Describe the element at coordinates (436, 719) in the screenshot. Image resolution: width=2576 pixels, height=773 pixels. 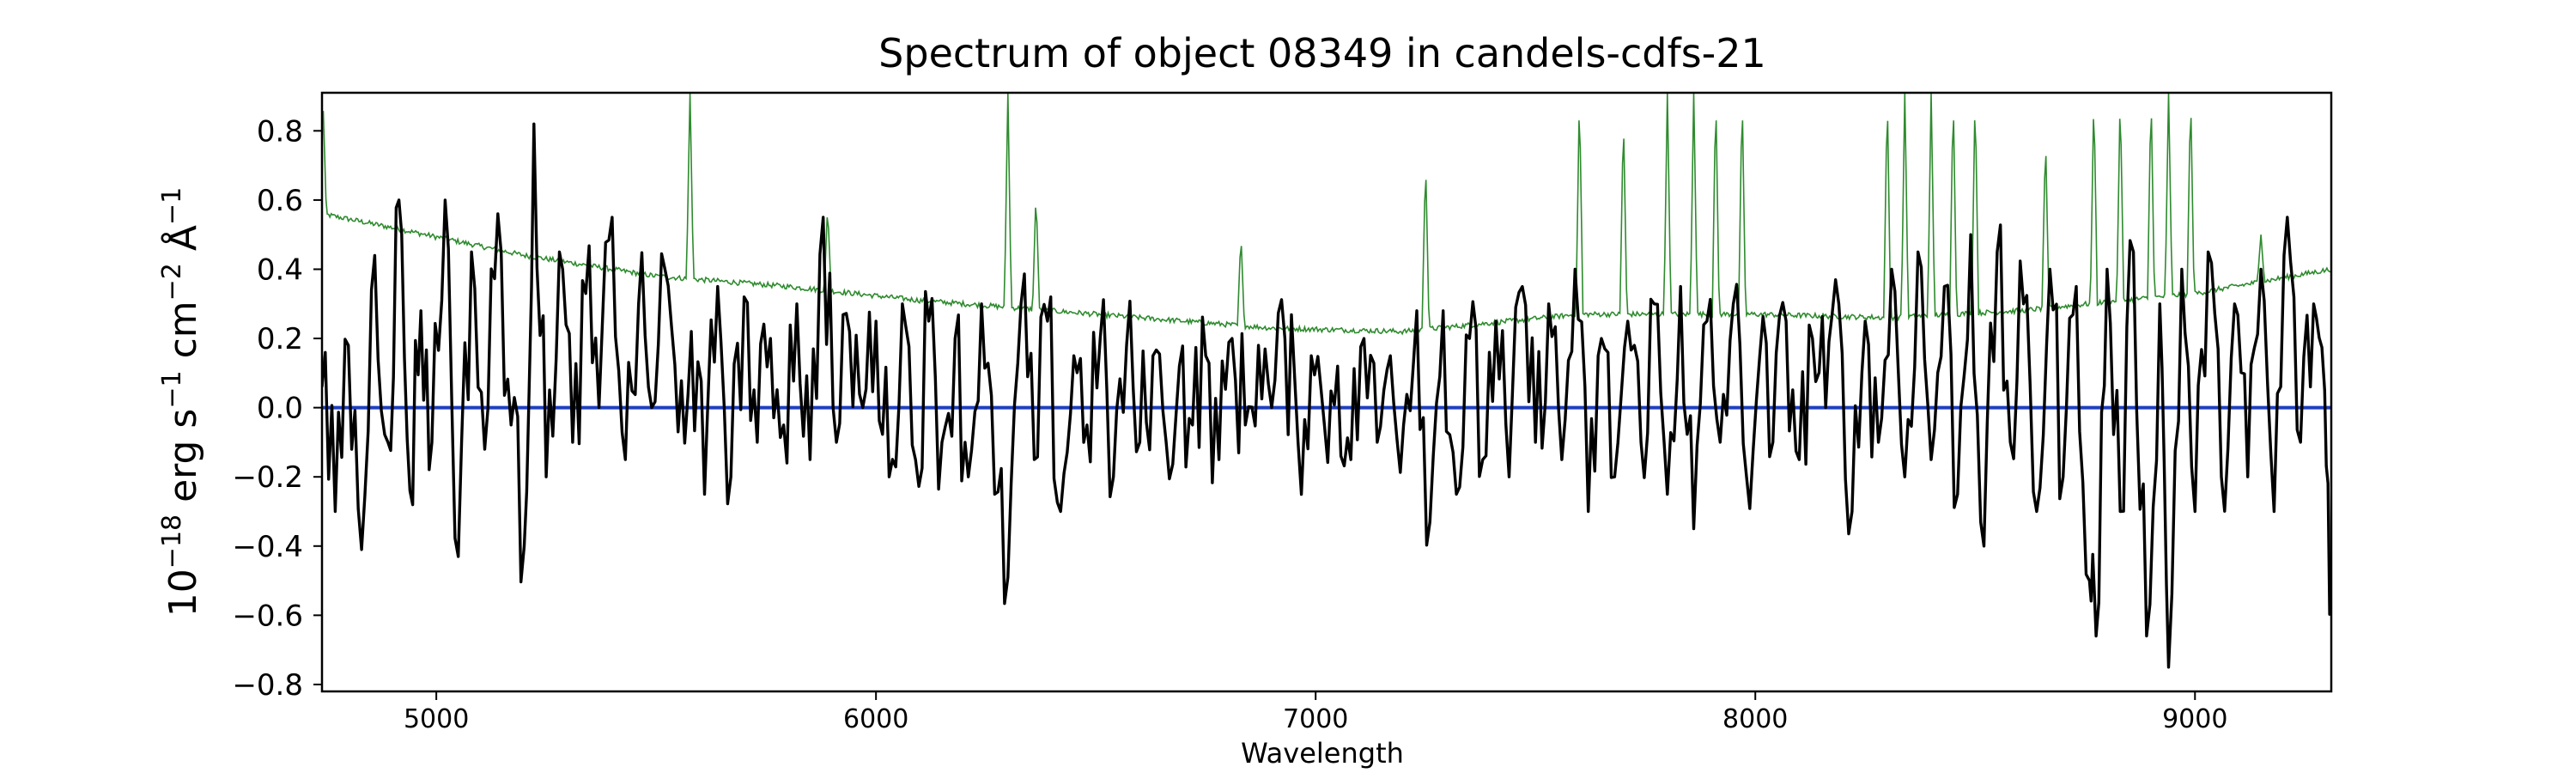
I see `x-tick-label: 5000` at that location.